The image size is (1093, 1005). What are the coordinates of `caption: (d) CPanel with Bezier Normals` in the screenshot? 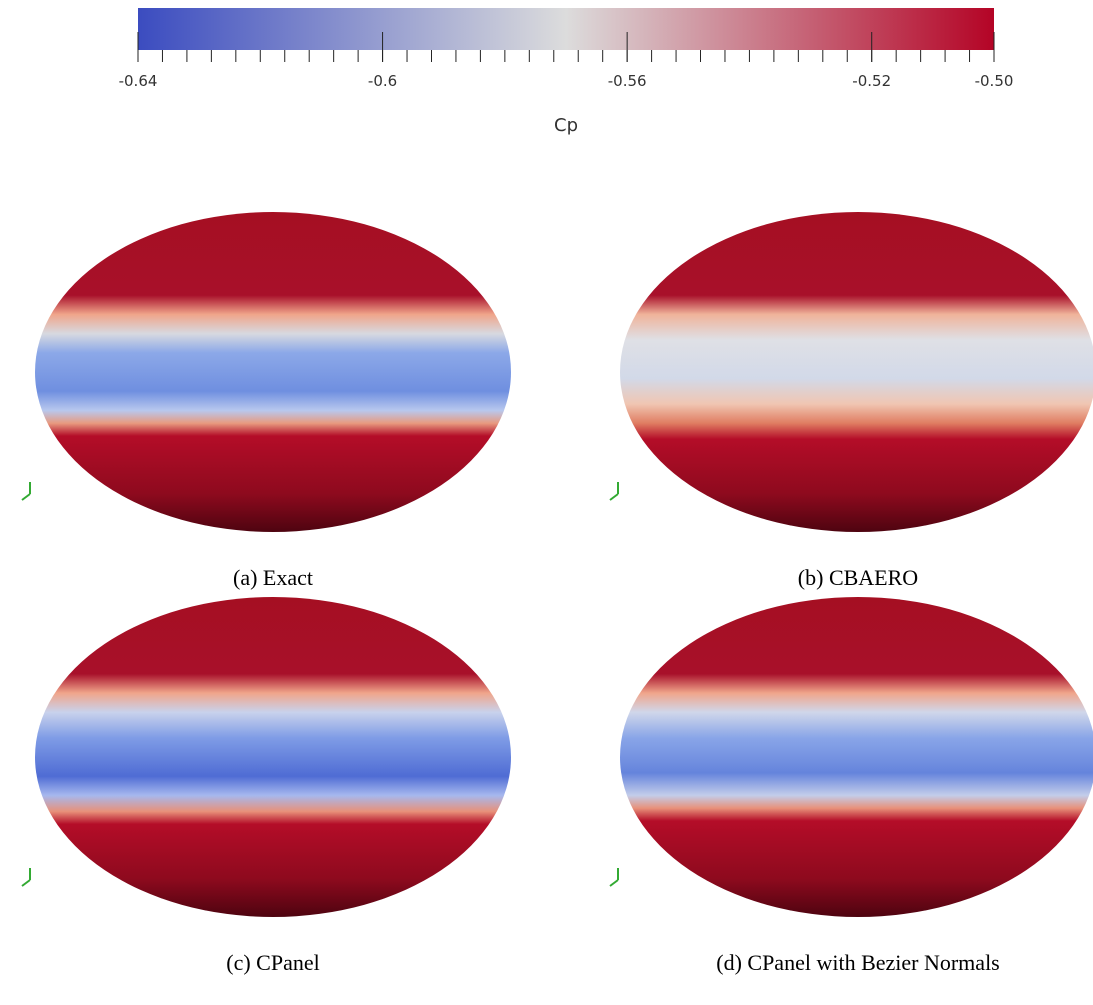 It's located at (858, 962).